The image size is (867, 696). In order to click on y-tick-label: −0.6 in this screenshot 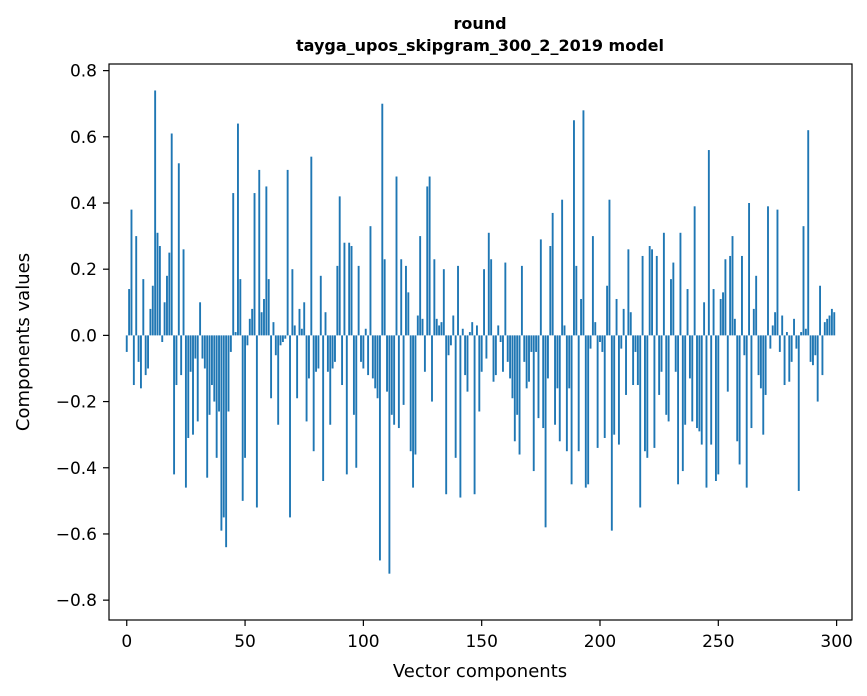, I will do `click(76, 535)`.